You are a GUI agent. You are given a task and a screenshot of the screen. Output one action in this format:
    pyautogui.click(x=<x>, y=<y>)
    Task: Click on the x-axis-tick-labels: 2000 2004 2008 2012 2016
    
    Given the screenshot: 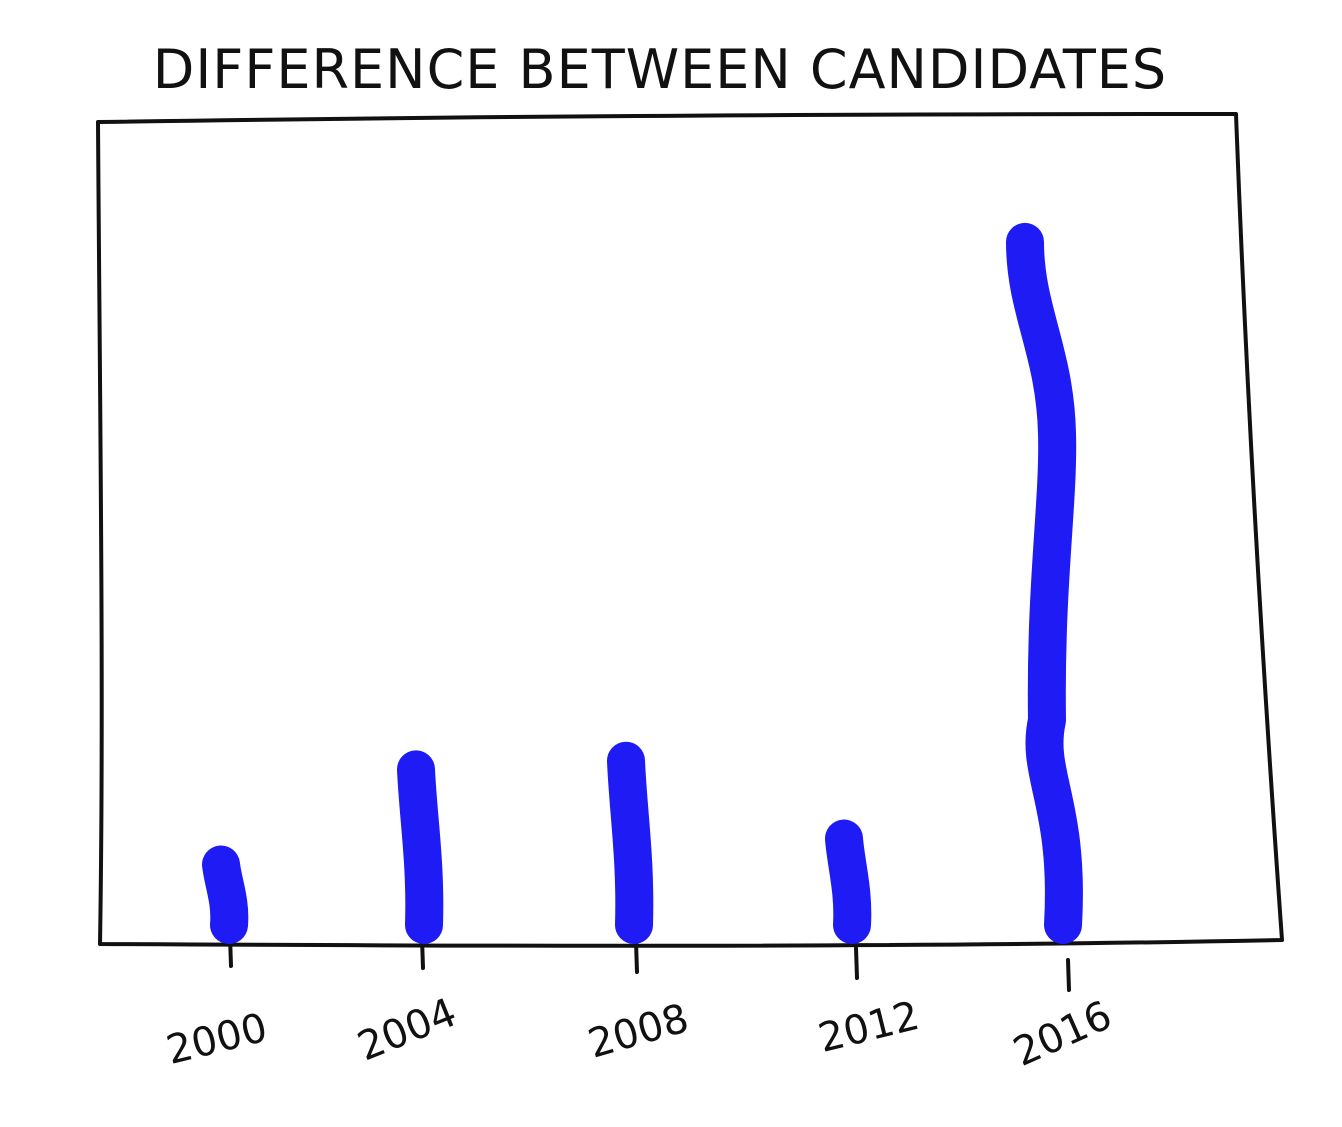 What is the action you would take?
    pyautogui.click(x=640, y=1033)
    